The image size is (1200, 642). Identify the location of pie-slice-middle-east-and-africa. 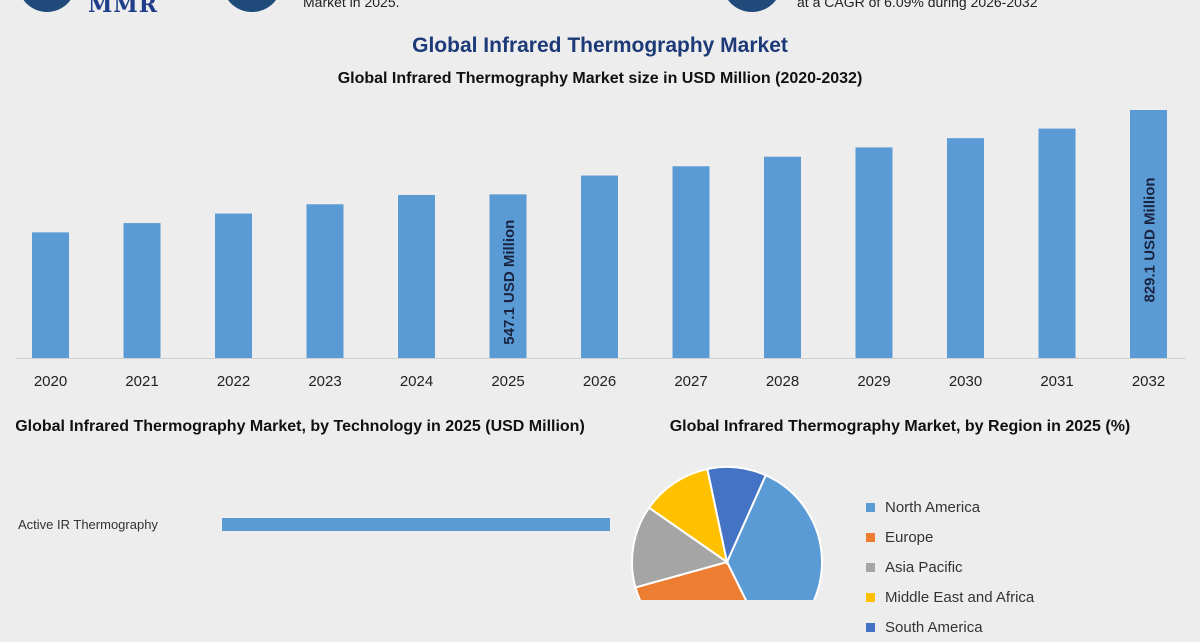
(688, 516).